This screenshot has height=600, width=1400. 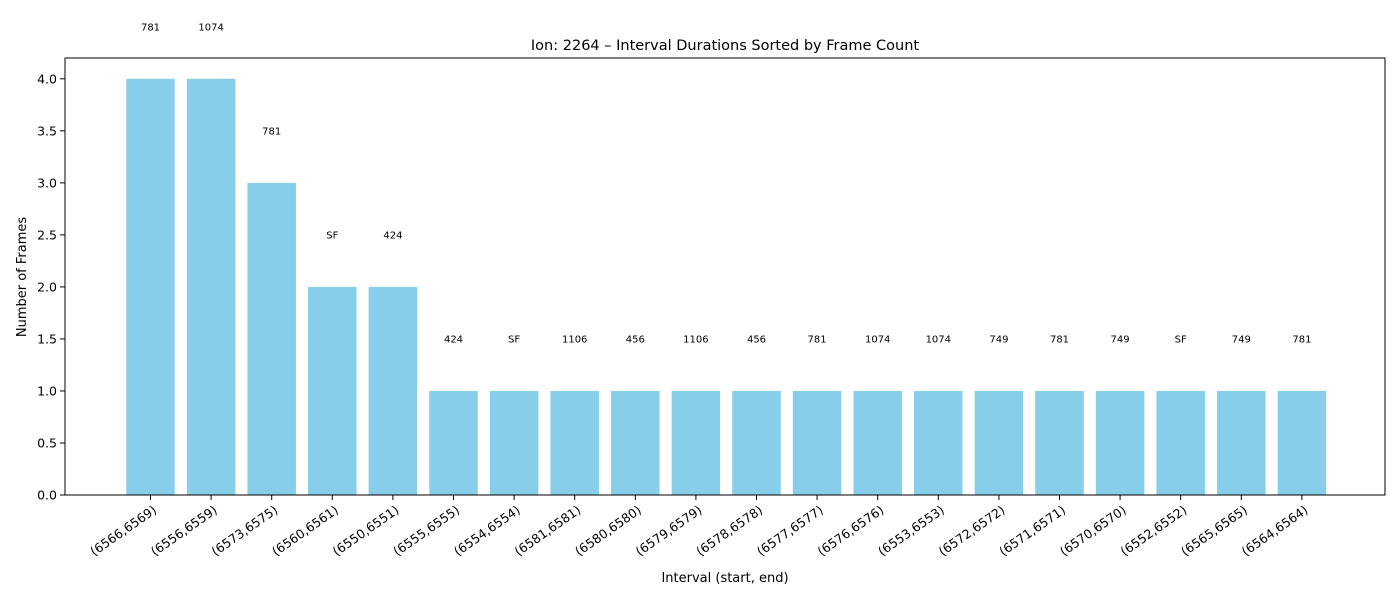 I want to click on x-tick-label: (6553,6553), so click(x=911, y=530).